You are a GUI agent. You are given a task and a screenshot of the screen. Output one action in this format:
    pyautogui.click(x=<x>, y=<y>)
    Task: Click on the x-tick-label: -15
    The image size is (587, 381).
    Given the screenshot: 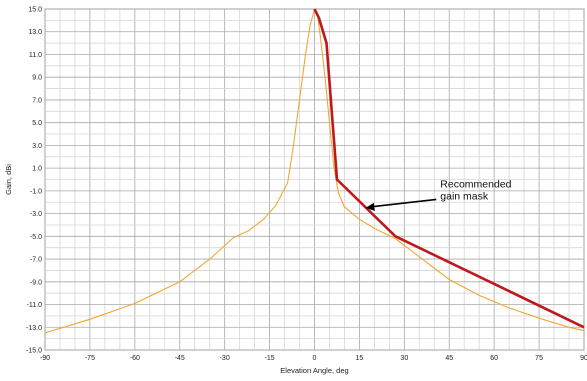 What is the action you would take?
    pyautogui.click(x=270, y=358)
    